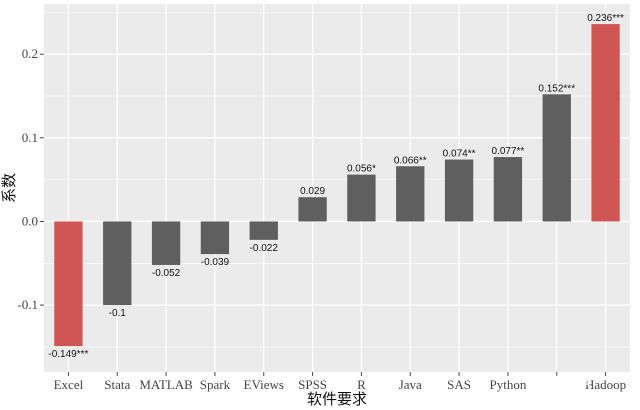 The width and height of the screenshot is (640, 410). I want to click on x-tick-label: SPSS, so click(312, 384).